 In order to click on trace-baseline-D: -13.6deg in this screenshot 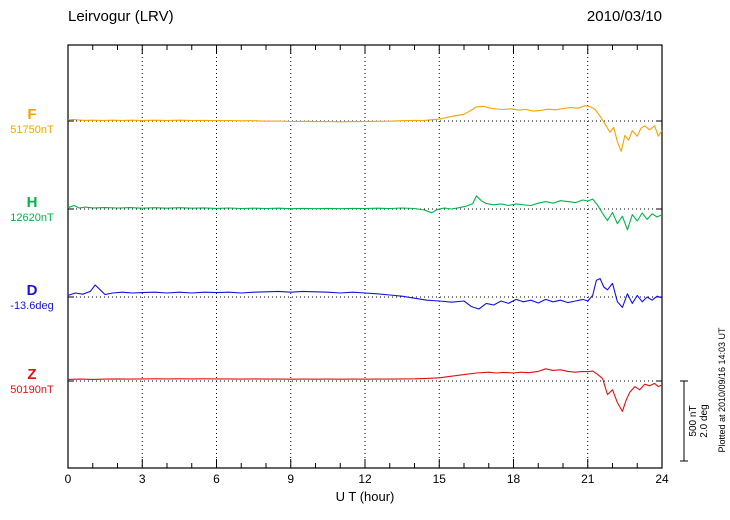, I will do `click(32, 306)`.